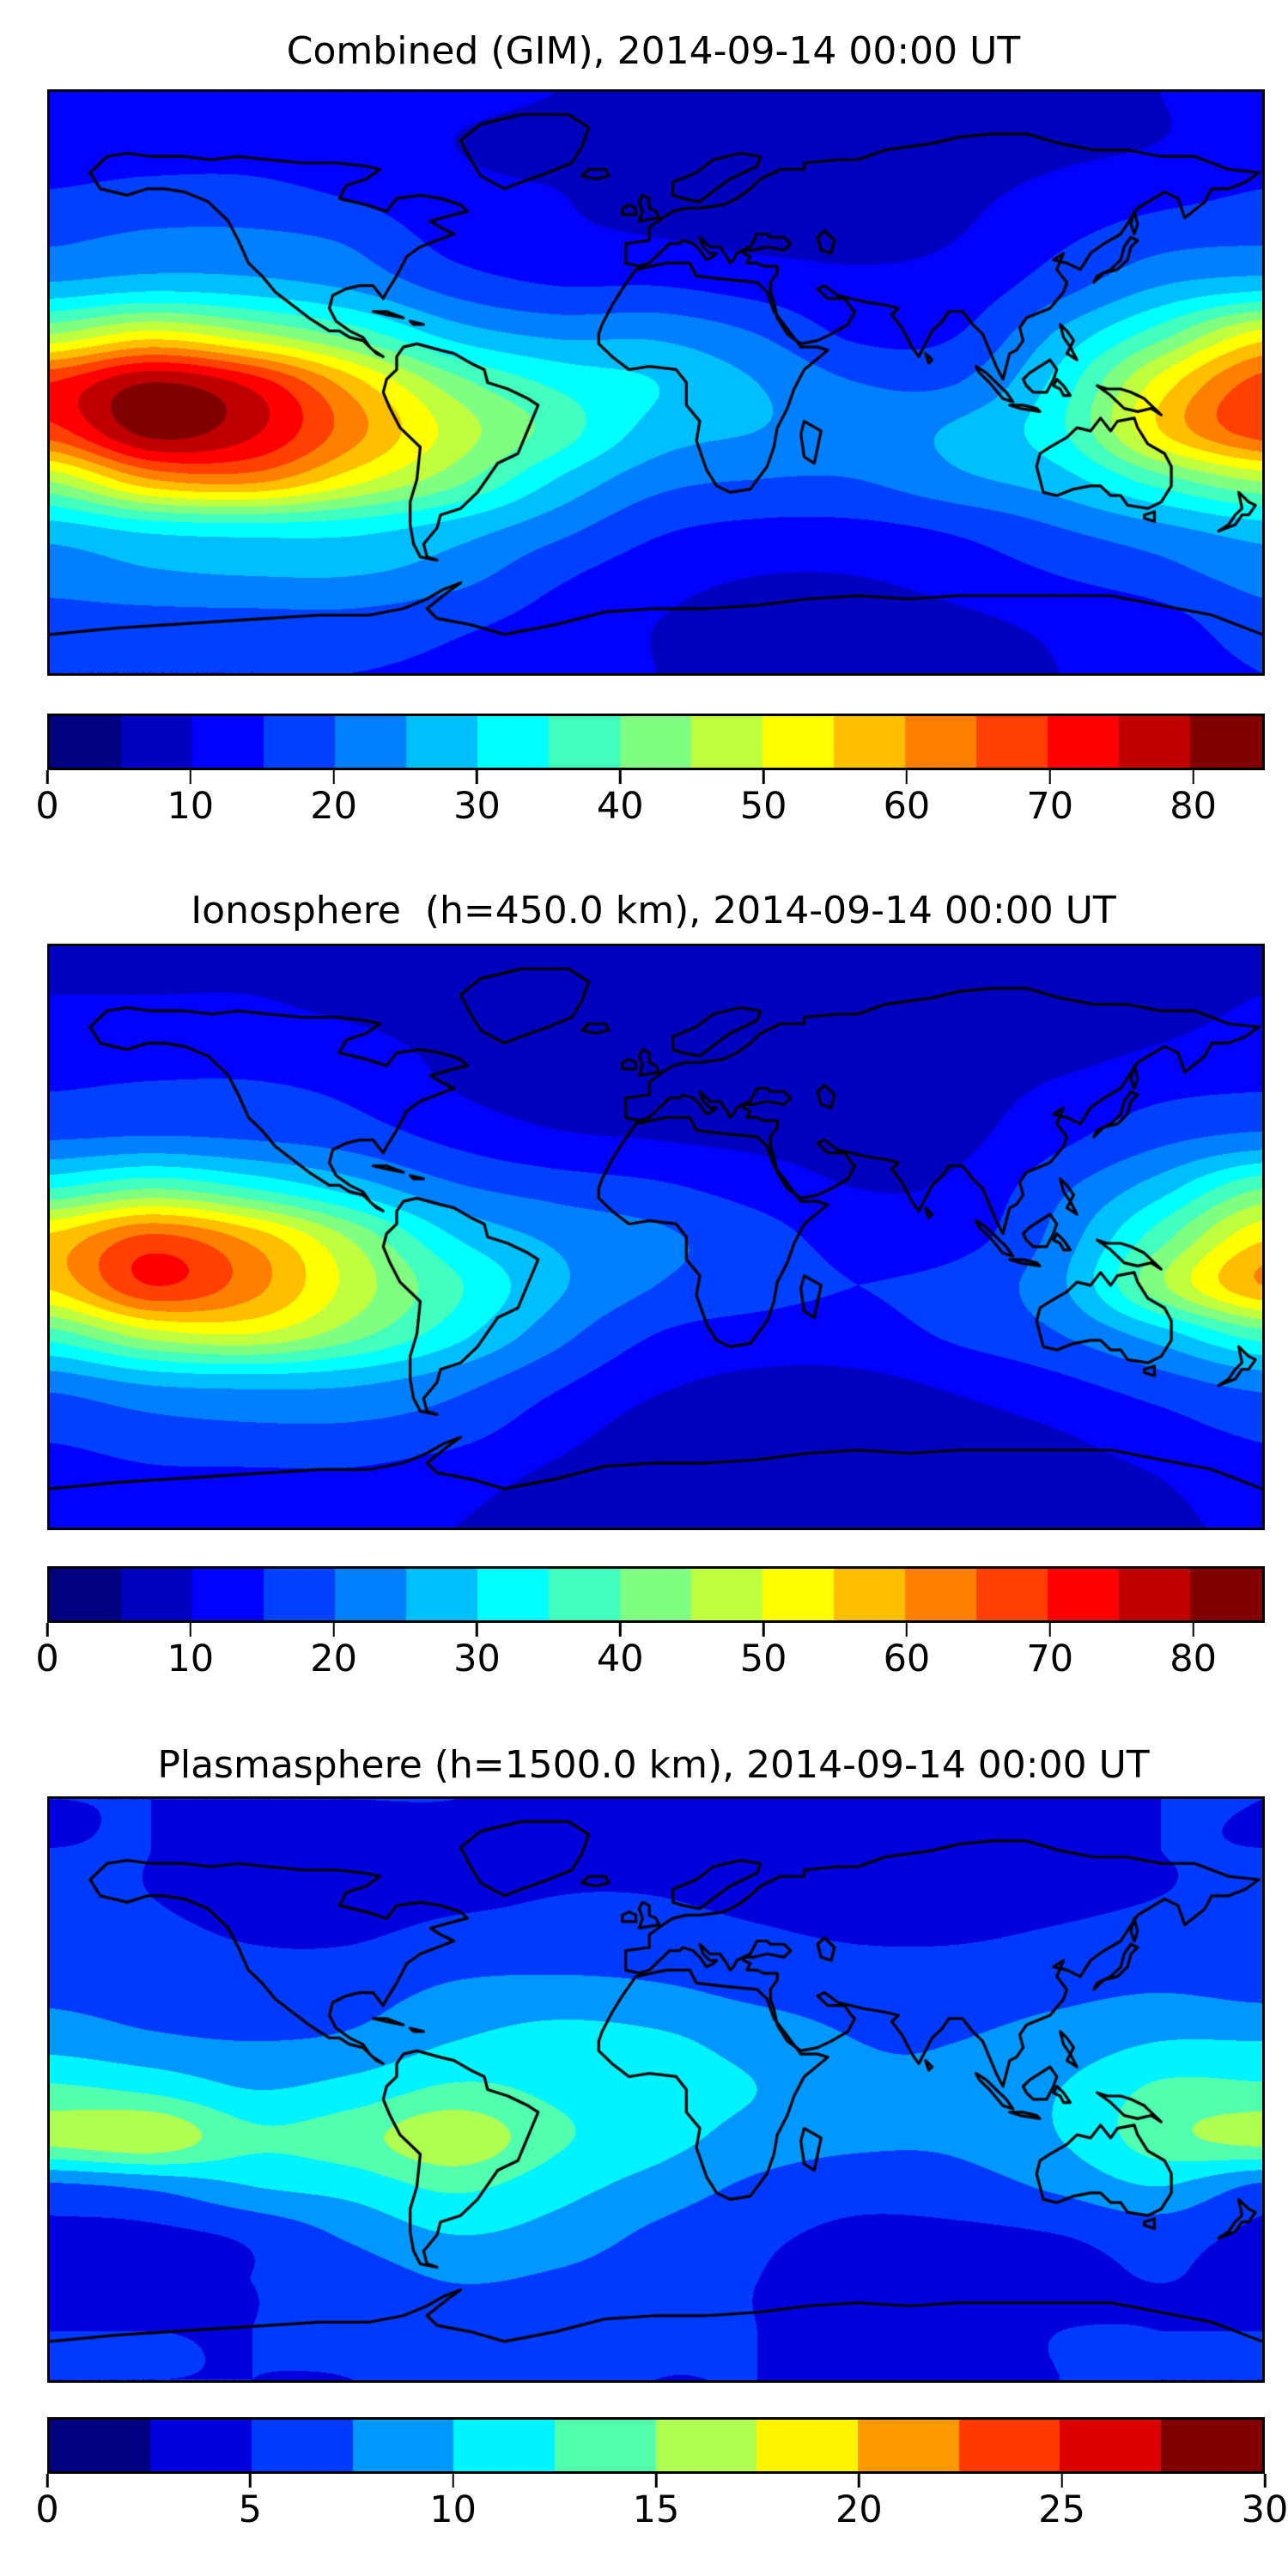 This screenshot has width=1288, height=2576. I want to click on colorbar-ticks-plasmasphere: 0 5 10 15 20 25 30, so click(662, 2510).